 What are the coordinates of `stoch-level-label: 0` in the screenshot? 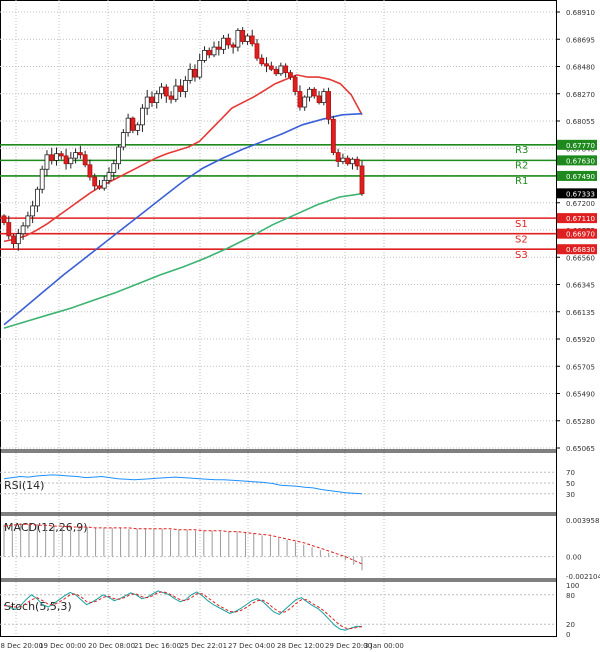 It's located at (568, 635).